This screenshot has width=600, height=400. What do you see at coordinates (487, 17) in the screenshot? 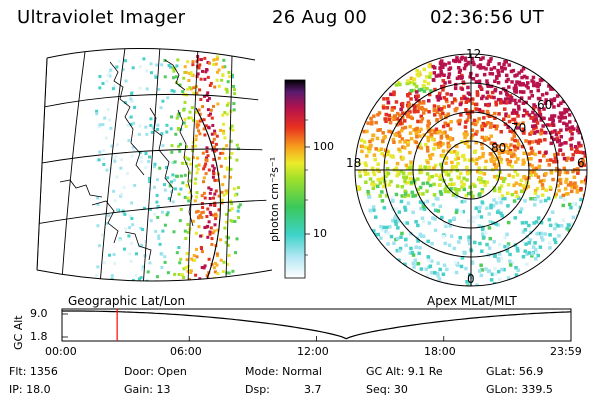
I see `observation-time: 02:36:56 UT` at bounding box center [487, 17].